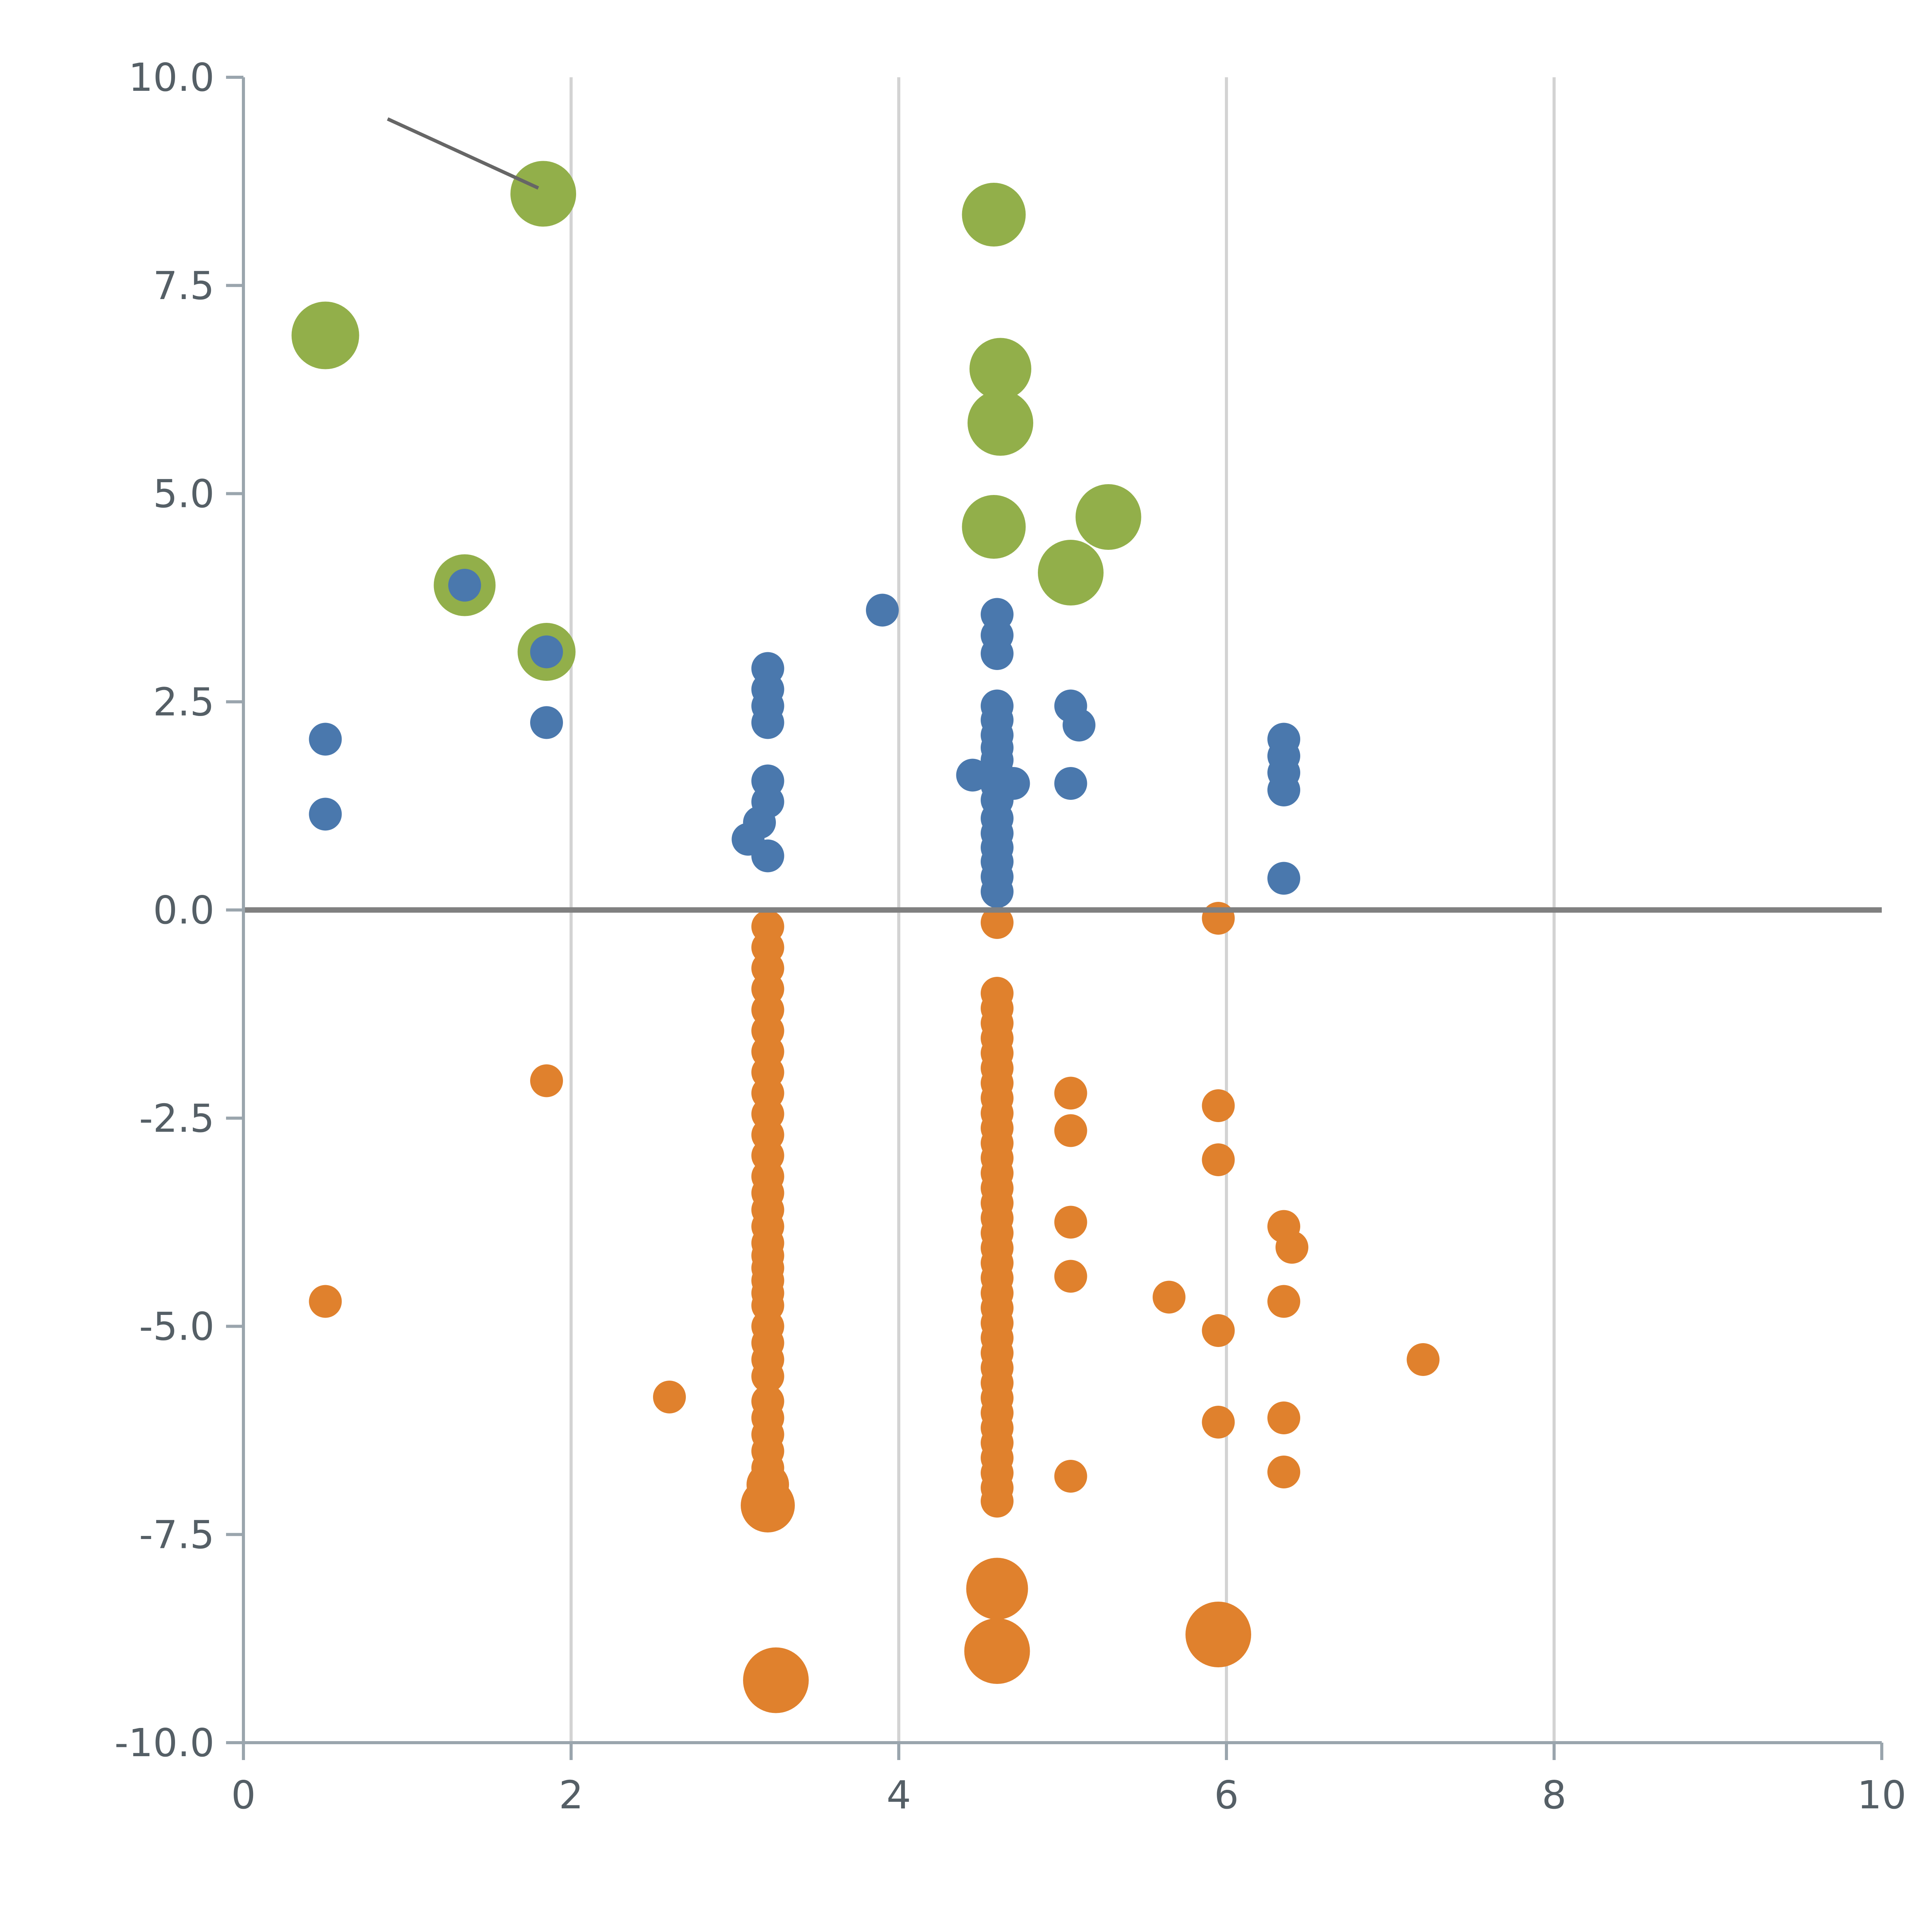  Describe the element at coordinates (571, 1795) in the screenshot. I see `x-tick-label: 2` at that location.